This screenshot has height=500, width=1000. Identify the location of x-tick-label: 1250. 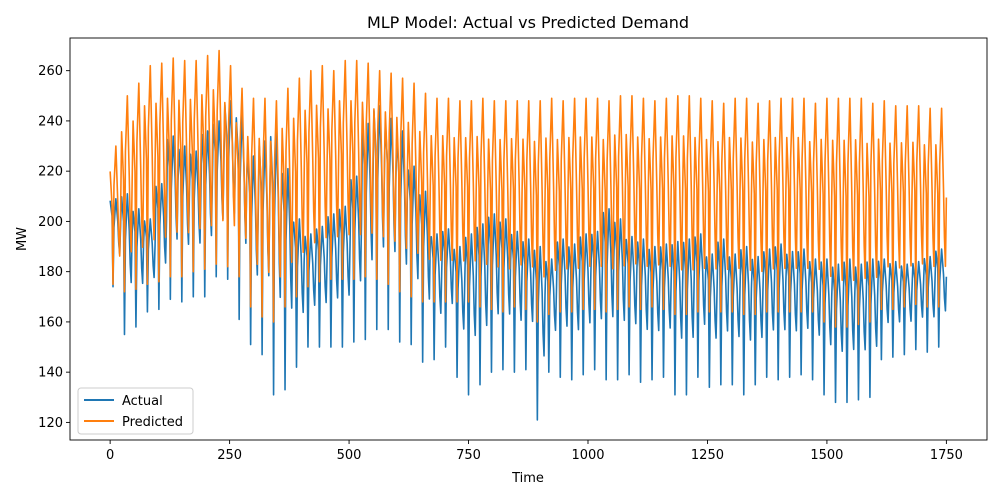
(707, 455).